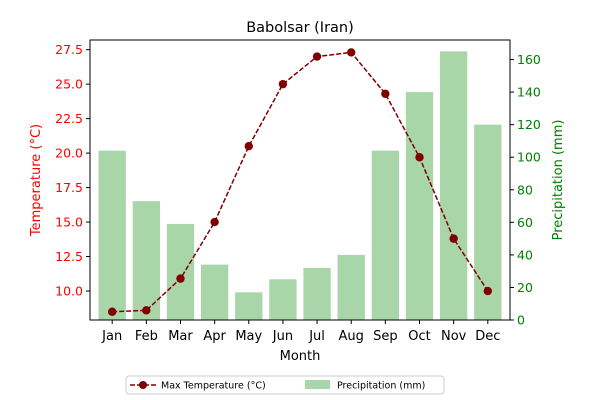 The image size is (600, 400). I want to click on temperature-point-sep, so click(385, 93).